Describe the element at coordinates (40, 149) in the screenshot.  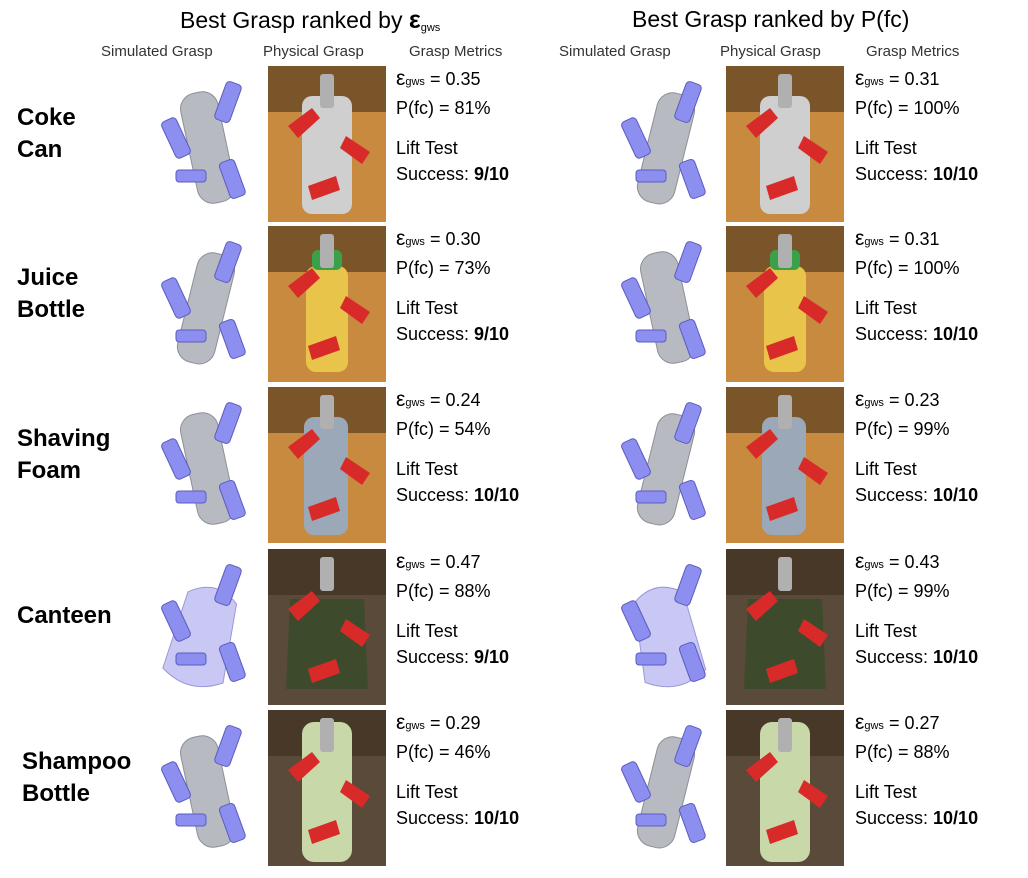
I see `object-name-line2: Can` at that location.